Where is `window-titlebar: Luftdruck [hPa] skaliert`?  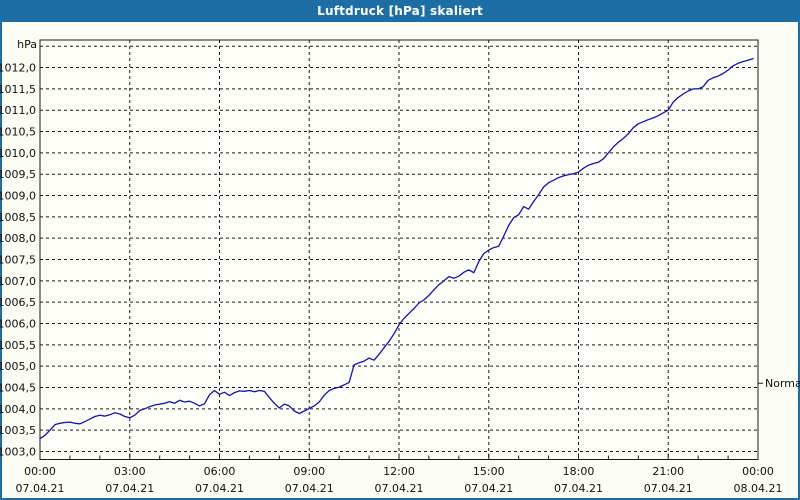 window-titlebar: Luftdruck [hPa] skaliert is located at coordinates (400, 11).